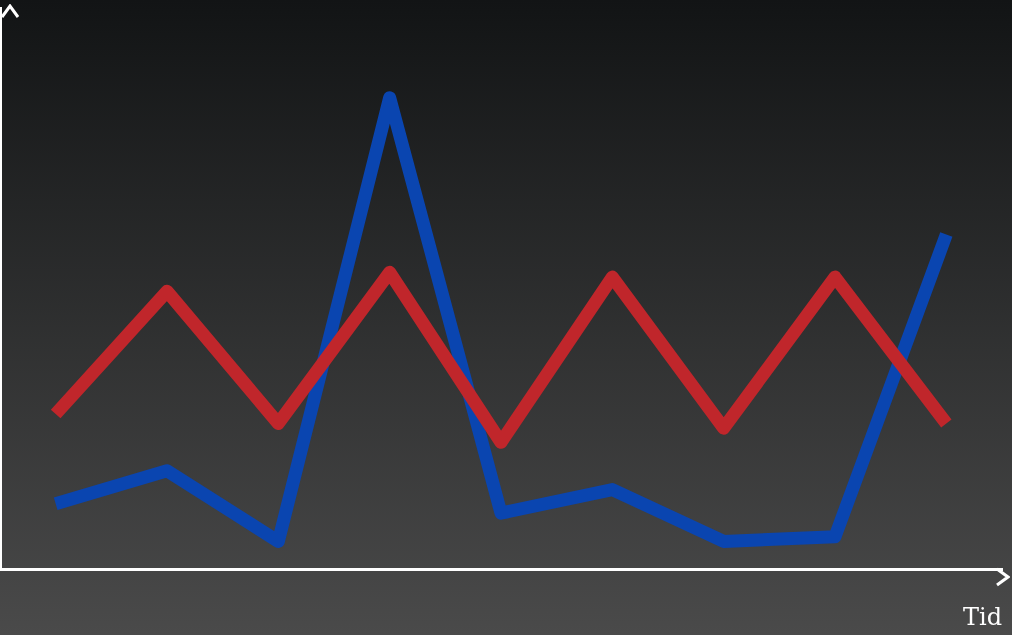 This screenshot has width=1012, height=635. I want to click on x-axis-title: Tid, so click(982, 616).